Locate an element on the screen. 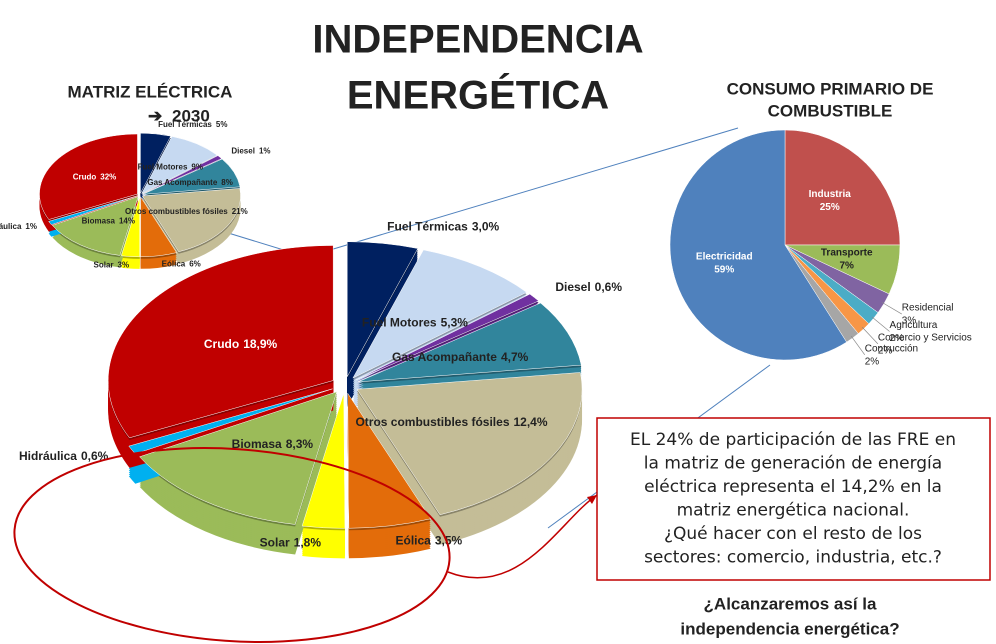  slice-label: Fuel Motores 9% is located at coordinates (170, 167).